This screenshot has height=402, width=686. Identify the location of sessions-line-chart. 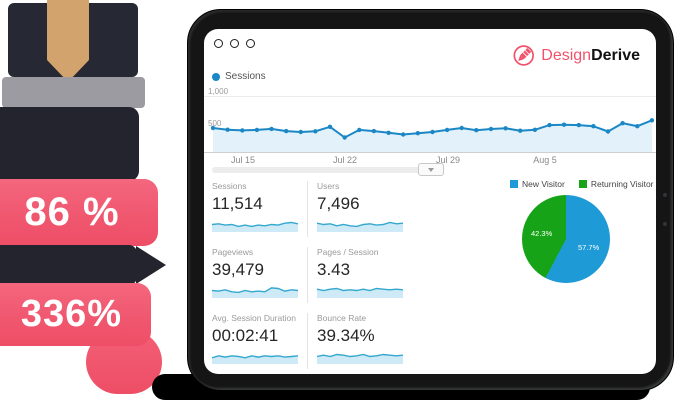
(432, 135).